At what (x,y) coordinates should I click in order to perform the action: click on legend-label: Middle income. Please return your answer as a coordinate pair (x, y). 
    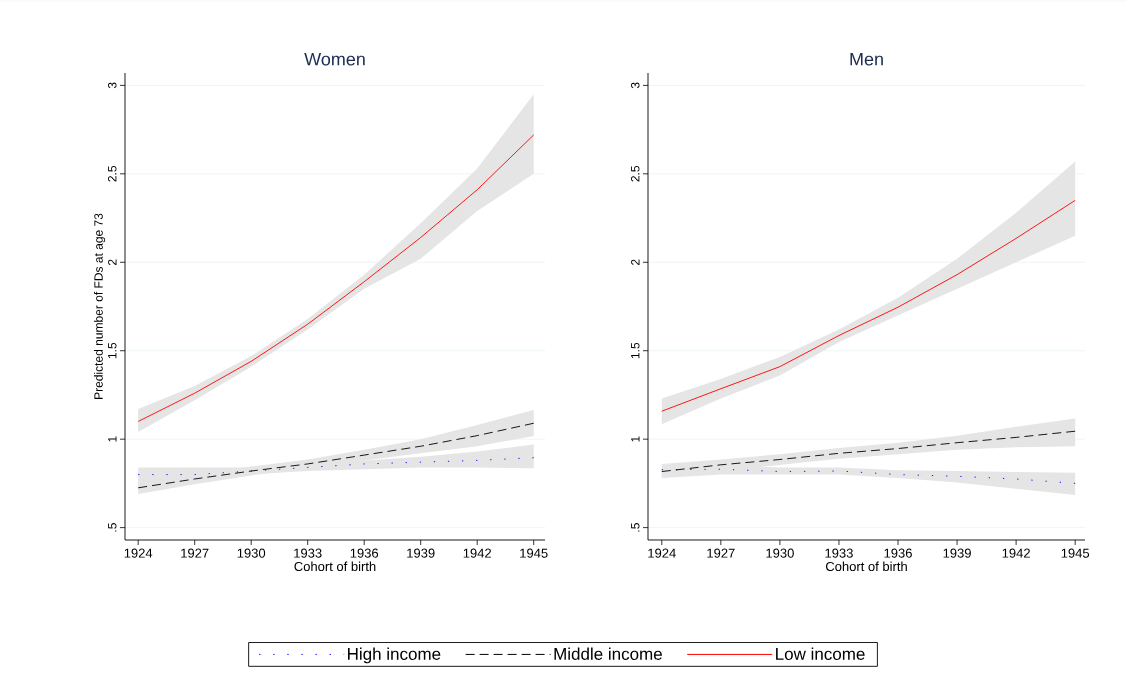
    Looking at the image, I should click on (608, 653).